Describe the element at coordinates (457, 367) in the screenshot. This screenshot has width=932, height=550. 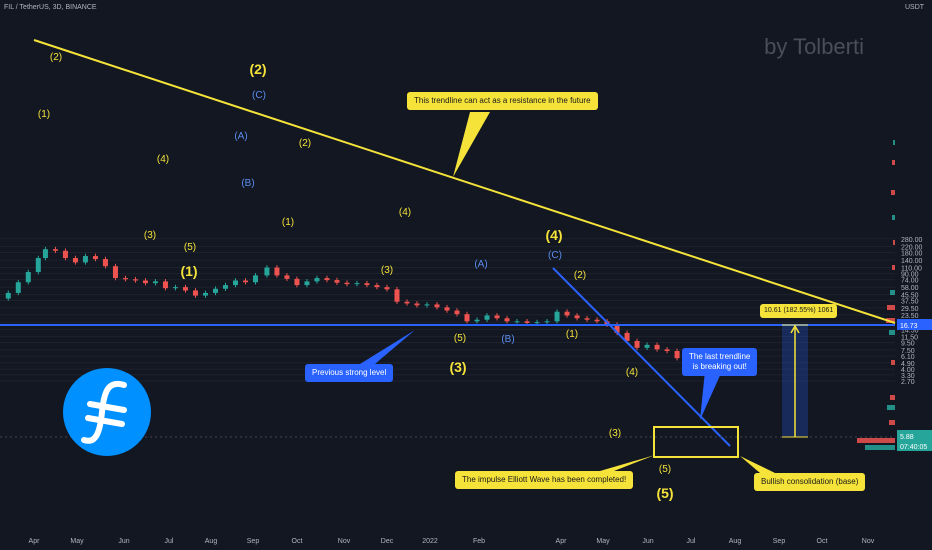
I see `wave-label-15: (3)` at that location.